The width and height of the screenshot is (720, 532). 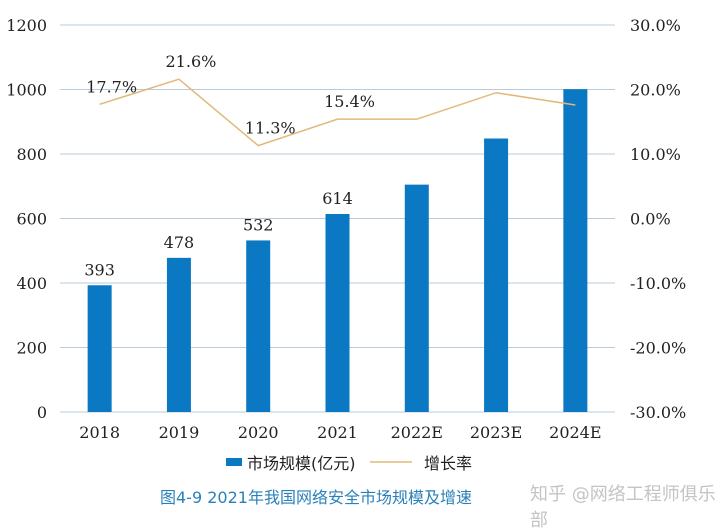 What do you see at coordinates (650, 219) in the screenshot?
I see `right-tick-label: 0.0%` at bounding box center [650, 219].